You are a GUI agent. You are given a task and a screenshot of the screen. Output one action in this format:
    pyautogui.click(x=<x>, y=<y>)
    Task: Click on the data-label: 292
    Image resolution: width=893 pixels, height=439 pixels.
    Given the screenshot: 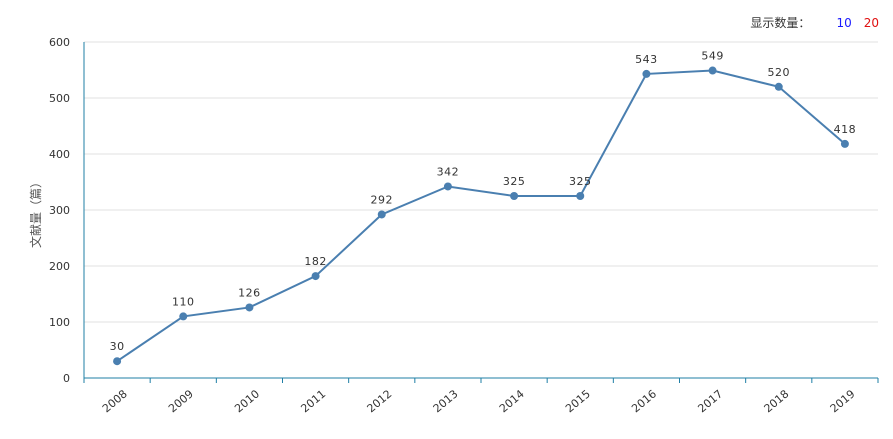 What is the action you would take?
    pyautogui.click(x=382, y=199)
    